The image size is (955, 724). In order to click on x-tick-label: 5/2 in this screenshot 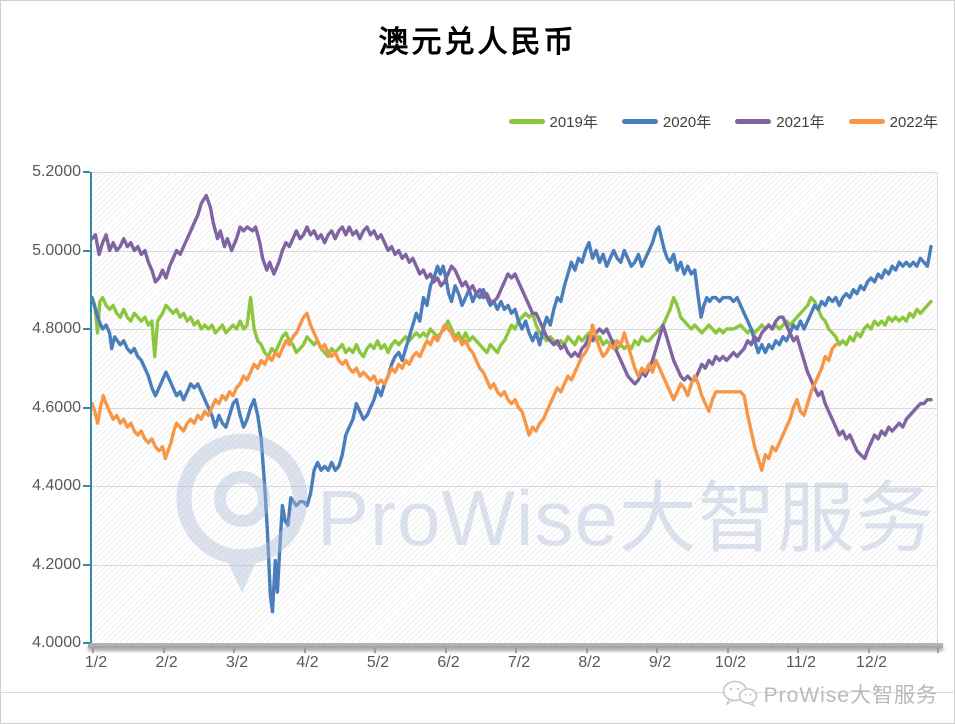, I will do `click(378, 662)`.